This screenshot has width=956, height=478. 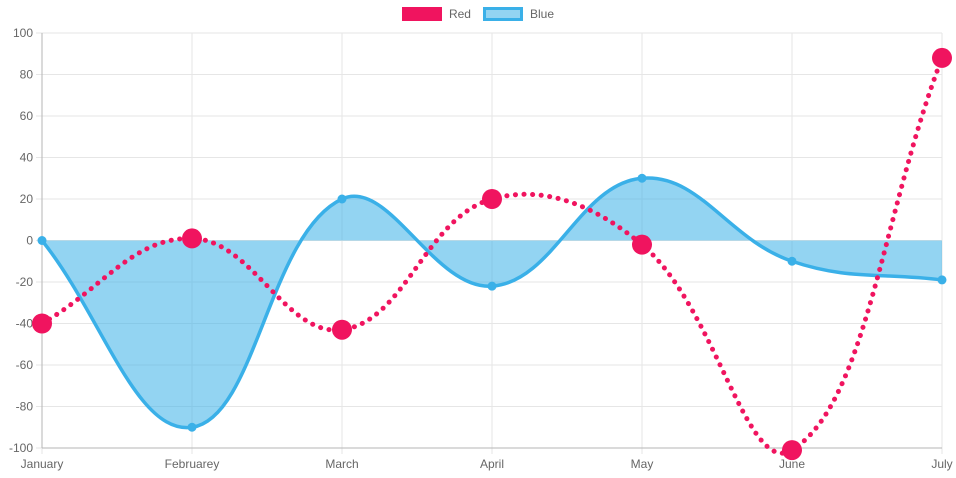 What do you see at coordinates (25, 365) in the screenshot?
I see `y-axis-tick-label: -60` at bounding box center [25, 365].